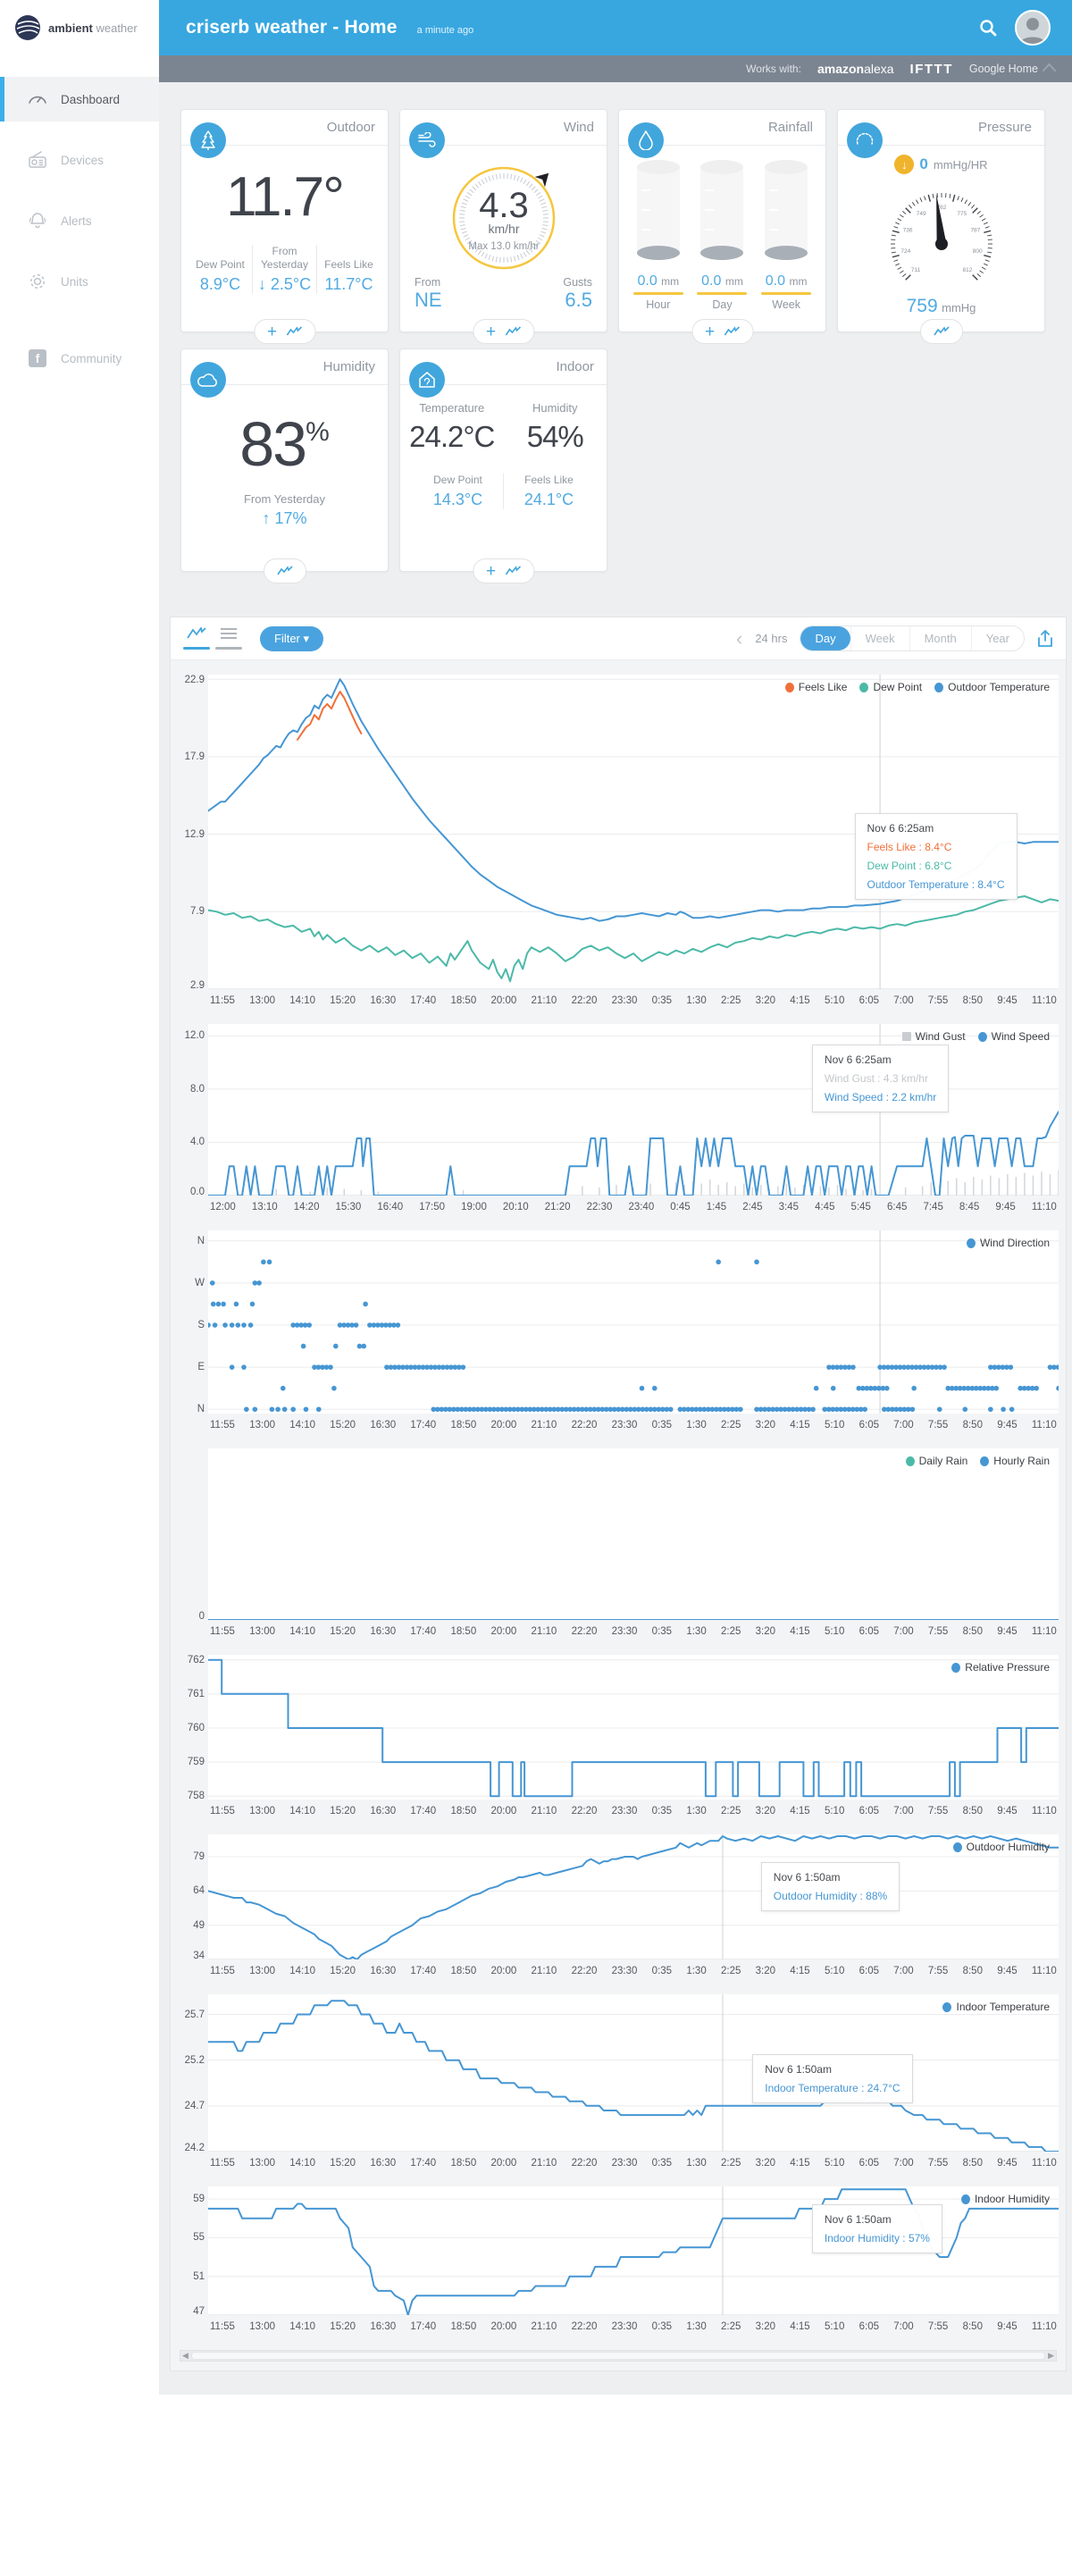 The height and width of the screenshot is (2576, 1072). What do you see at coordinates (739, 638) in the screenshot?
I see `chevron-left-icon: ‹` at bounding box center [739, 638].